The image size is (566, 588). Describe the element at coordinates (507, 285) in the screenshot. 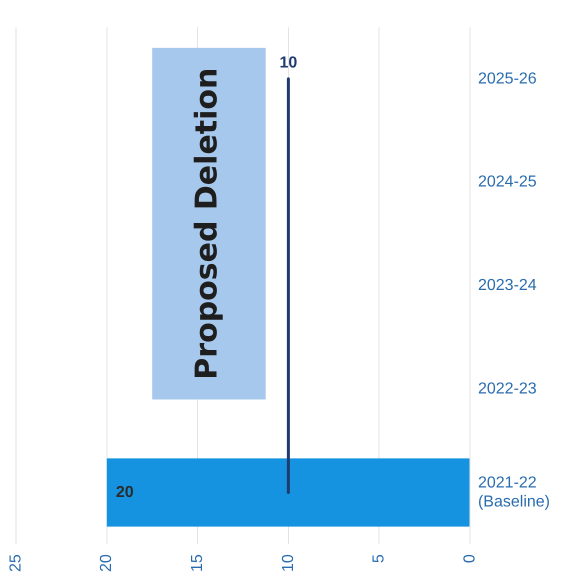

I see `y-tick-label: 2023-24` at that location.